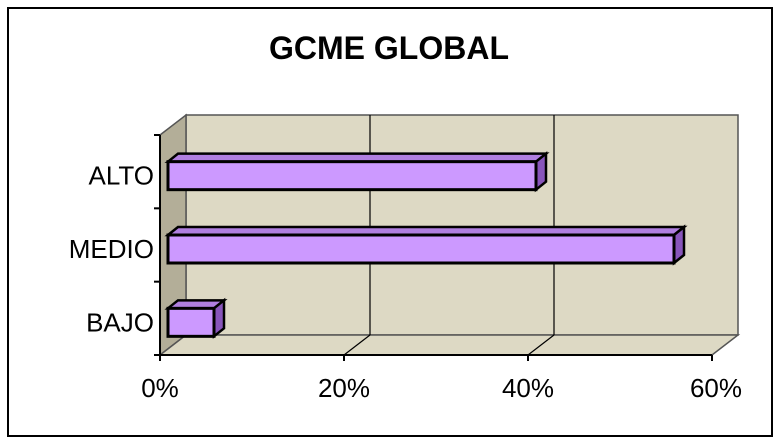 This screenshot has height=437, width=778. Describe the element at coordinates (160, 388) in the screenshot. I see `x-tick-label: 0%` at that location.